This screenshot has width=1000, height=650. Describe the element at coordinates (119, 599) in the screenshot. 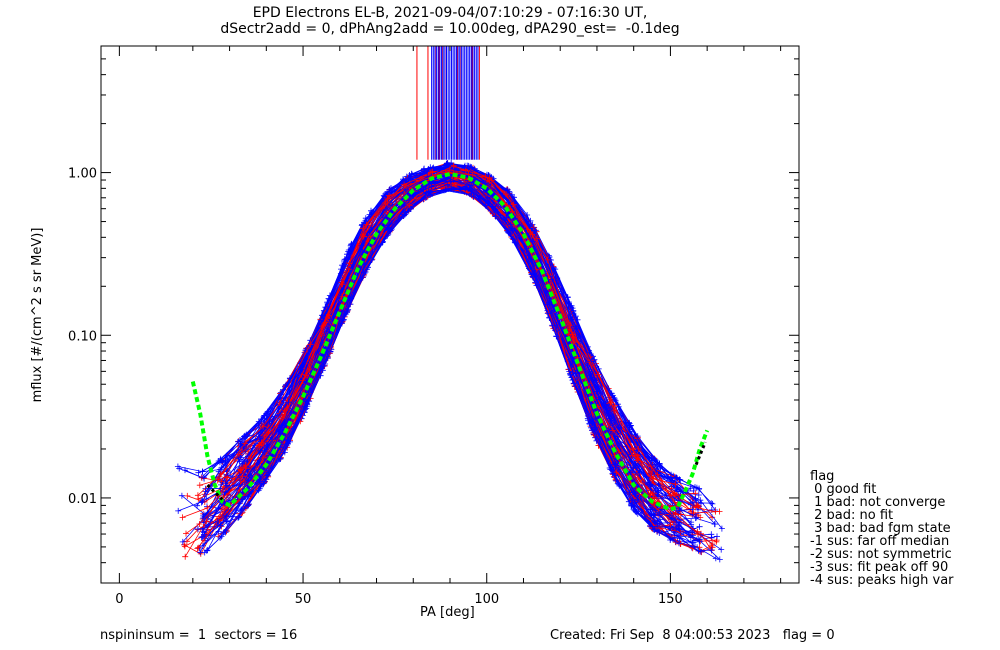

I see `x-tick-label: 0` at that location.